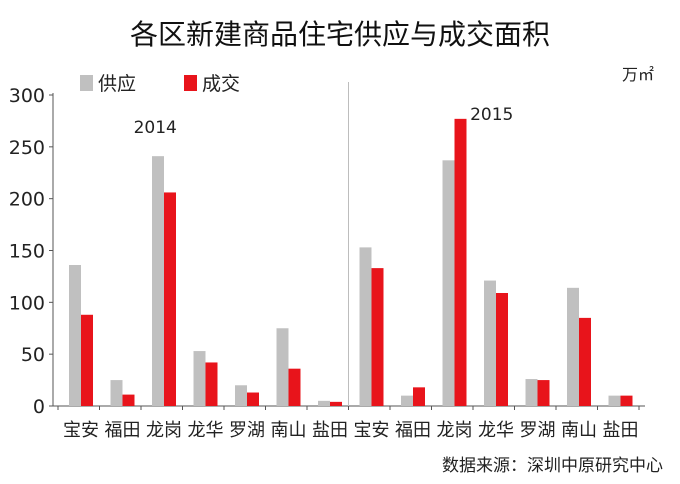  I want to click on y-tick-label: 0, so click(39, 407).